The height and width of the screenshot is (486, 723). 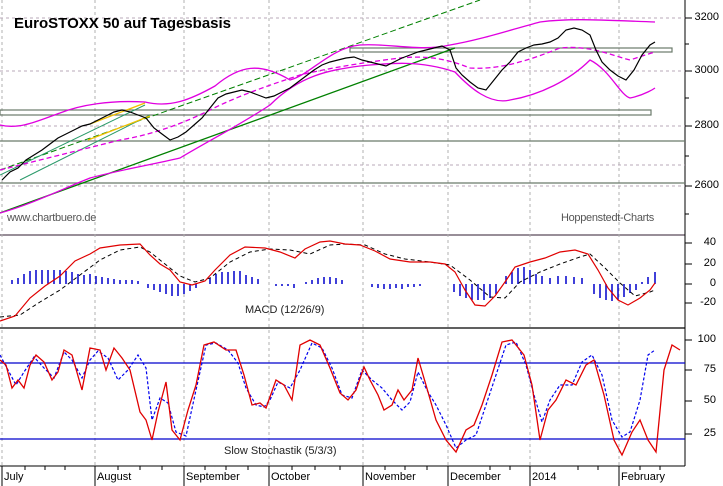 What do you see at coordinates (475, 477) in the screenshot?
I see `month-december: December` at bounding box center [475, 477].